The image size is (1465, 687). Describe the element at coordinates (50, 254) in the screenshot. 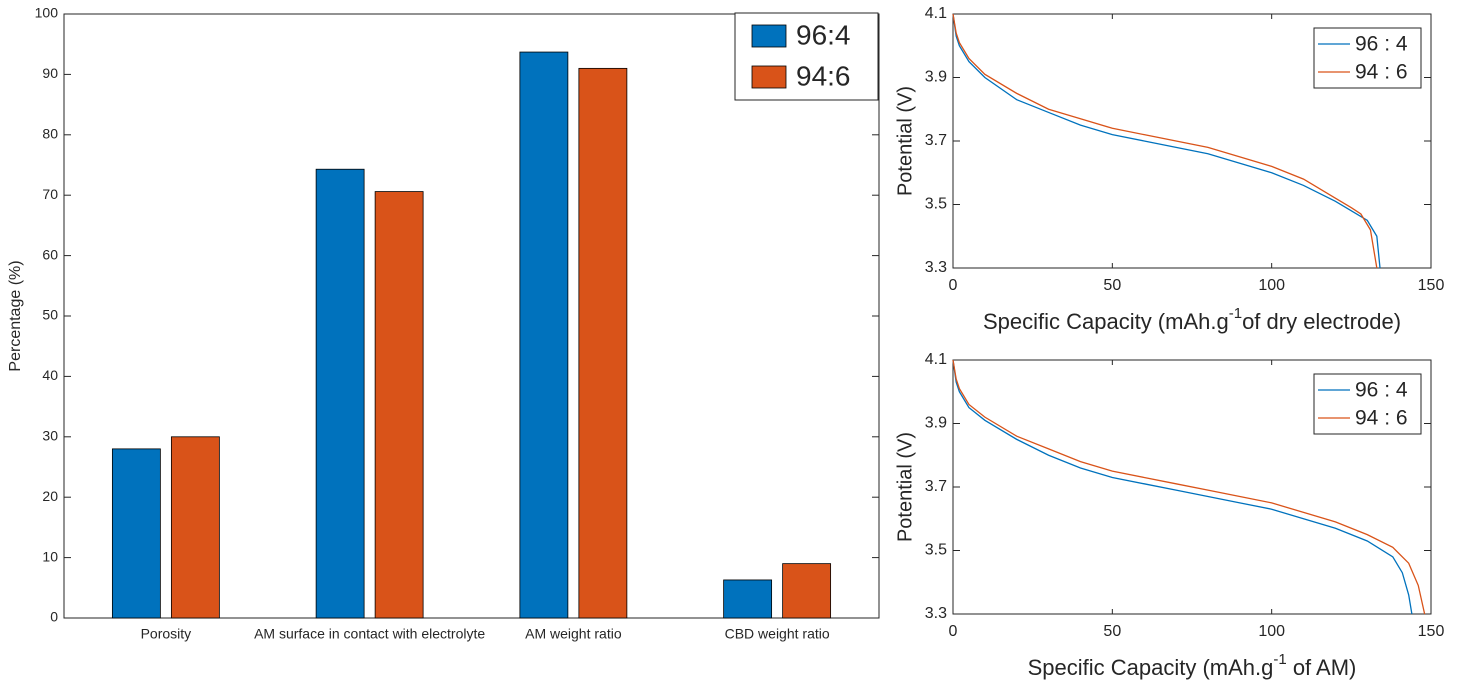

I see `y-tick-label: 60` at that location.